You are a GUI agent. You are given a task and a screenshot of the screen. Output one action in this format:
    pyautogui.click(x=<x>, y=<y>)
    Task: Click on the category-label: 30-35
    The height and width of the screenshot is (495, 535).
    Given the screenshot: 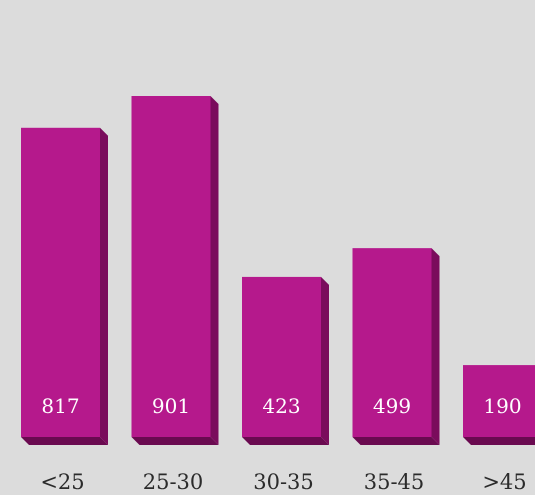 What is the action you would take?
    pyautogui.click(x=283, y=482)
    